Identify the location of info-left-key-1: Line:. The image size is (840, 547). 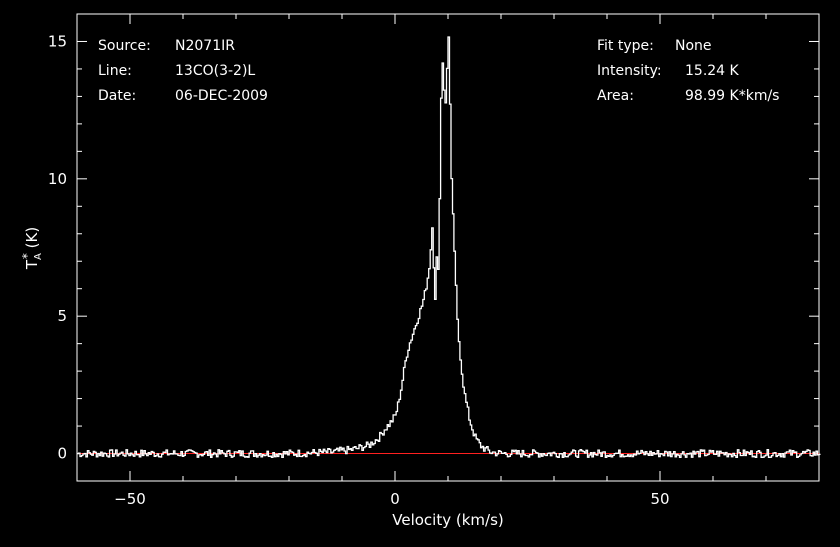
(115, 71).